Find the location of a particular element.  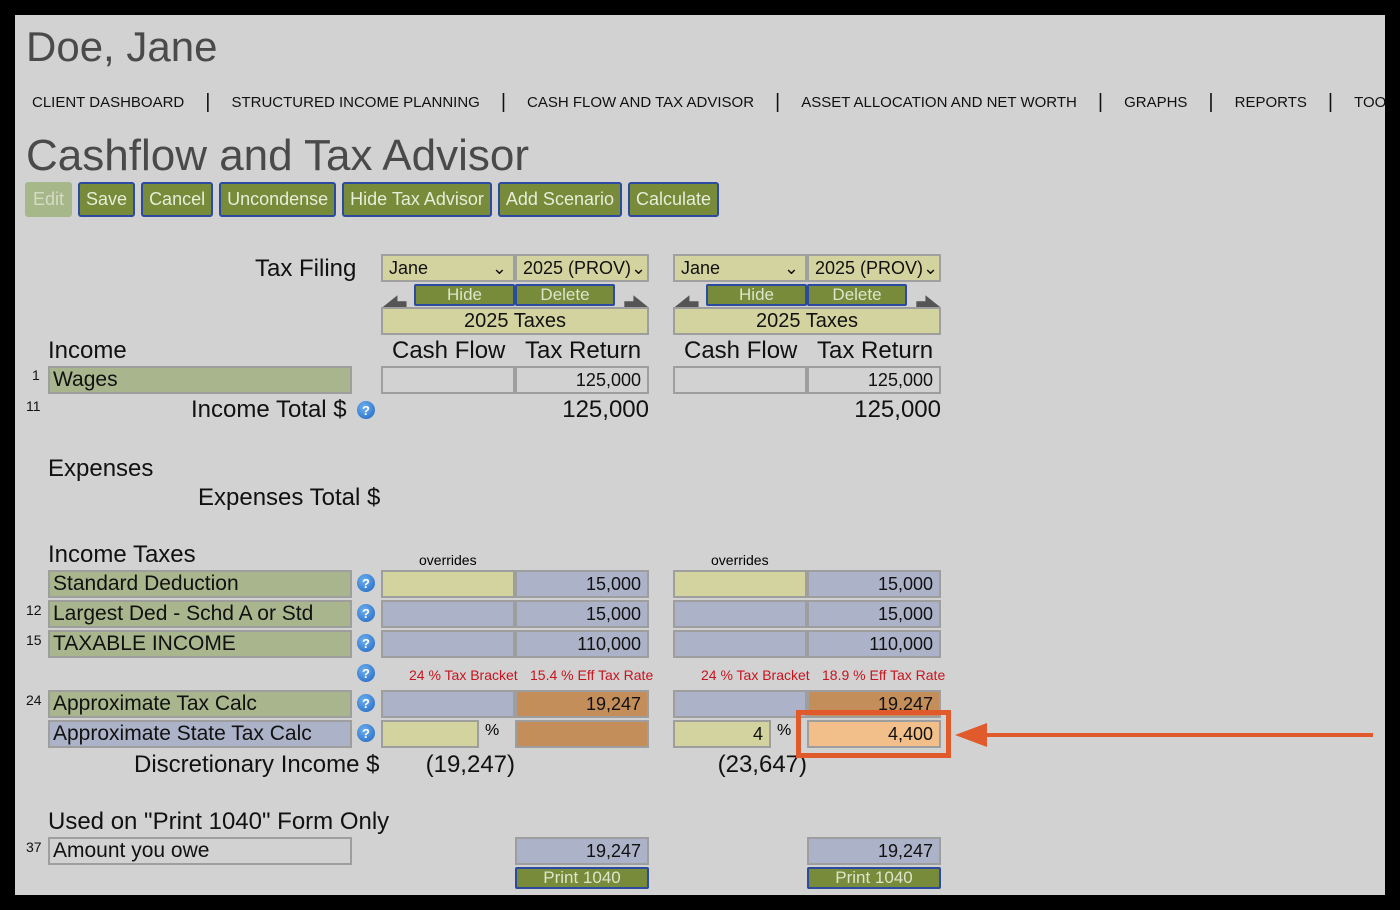

callout-arrow-icon is located at coordinates (1164, 735).